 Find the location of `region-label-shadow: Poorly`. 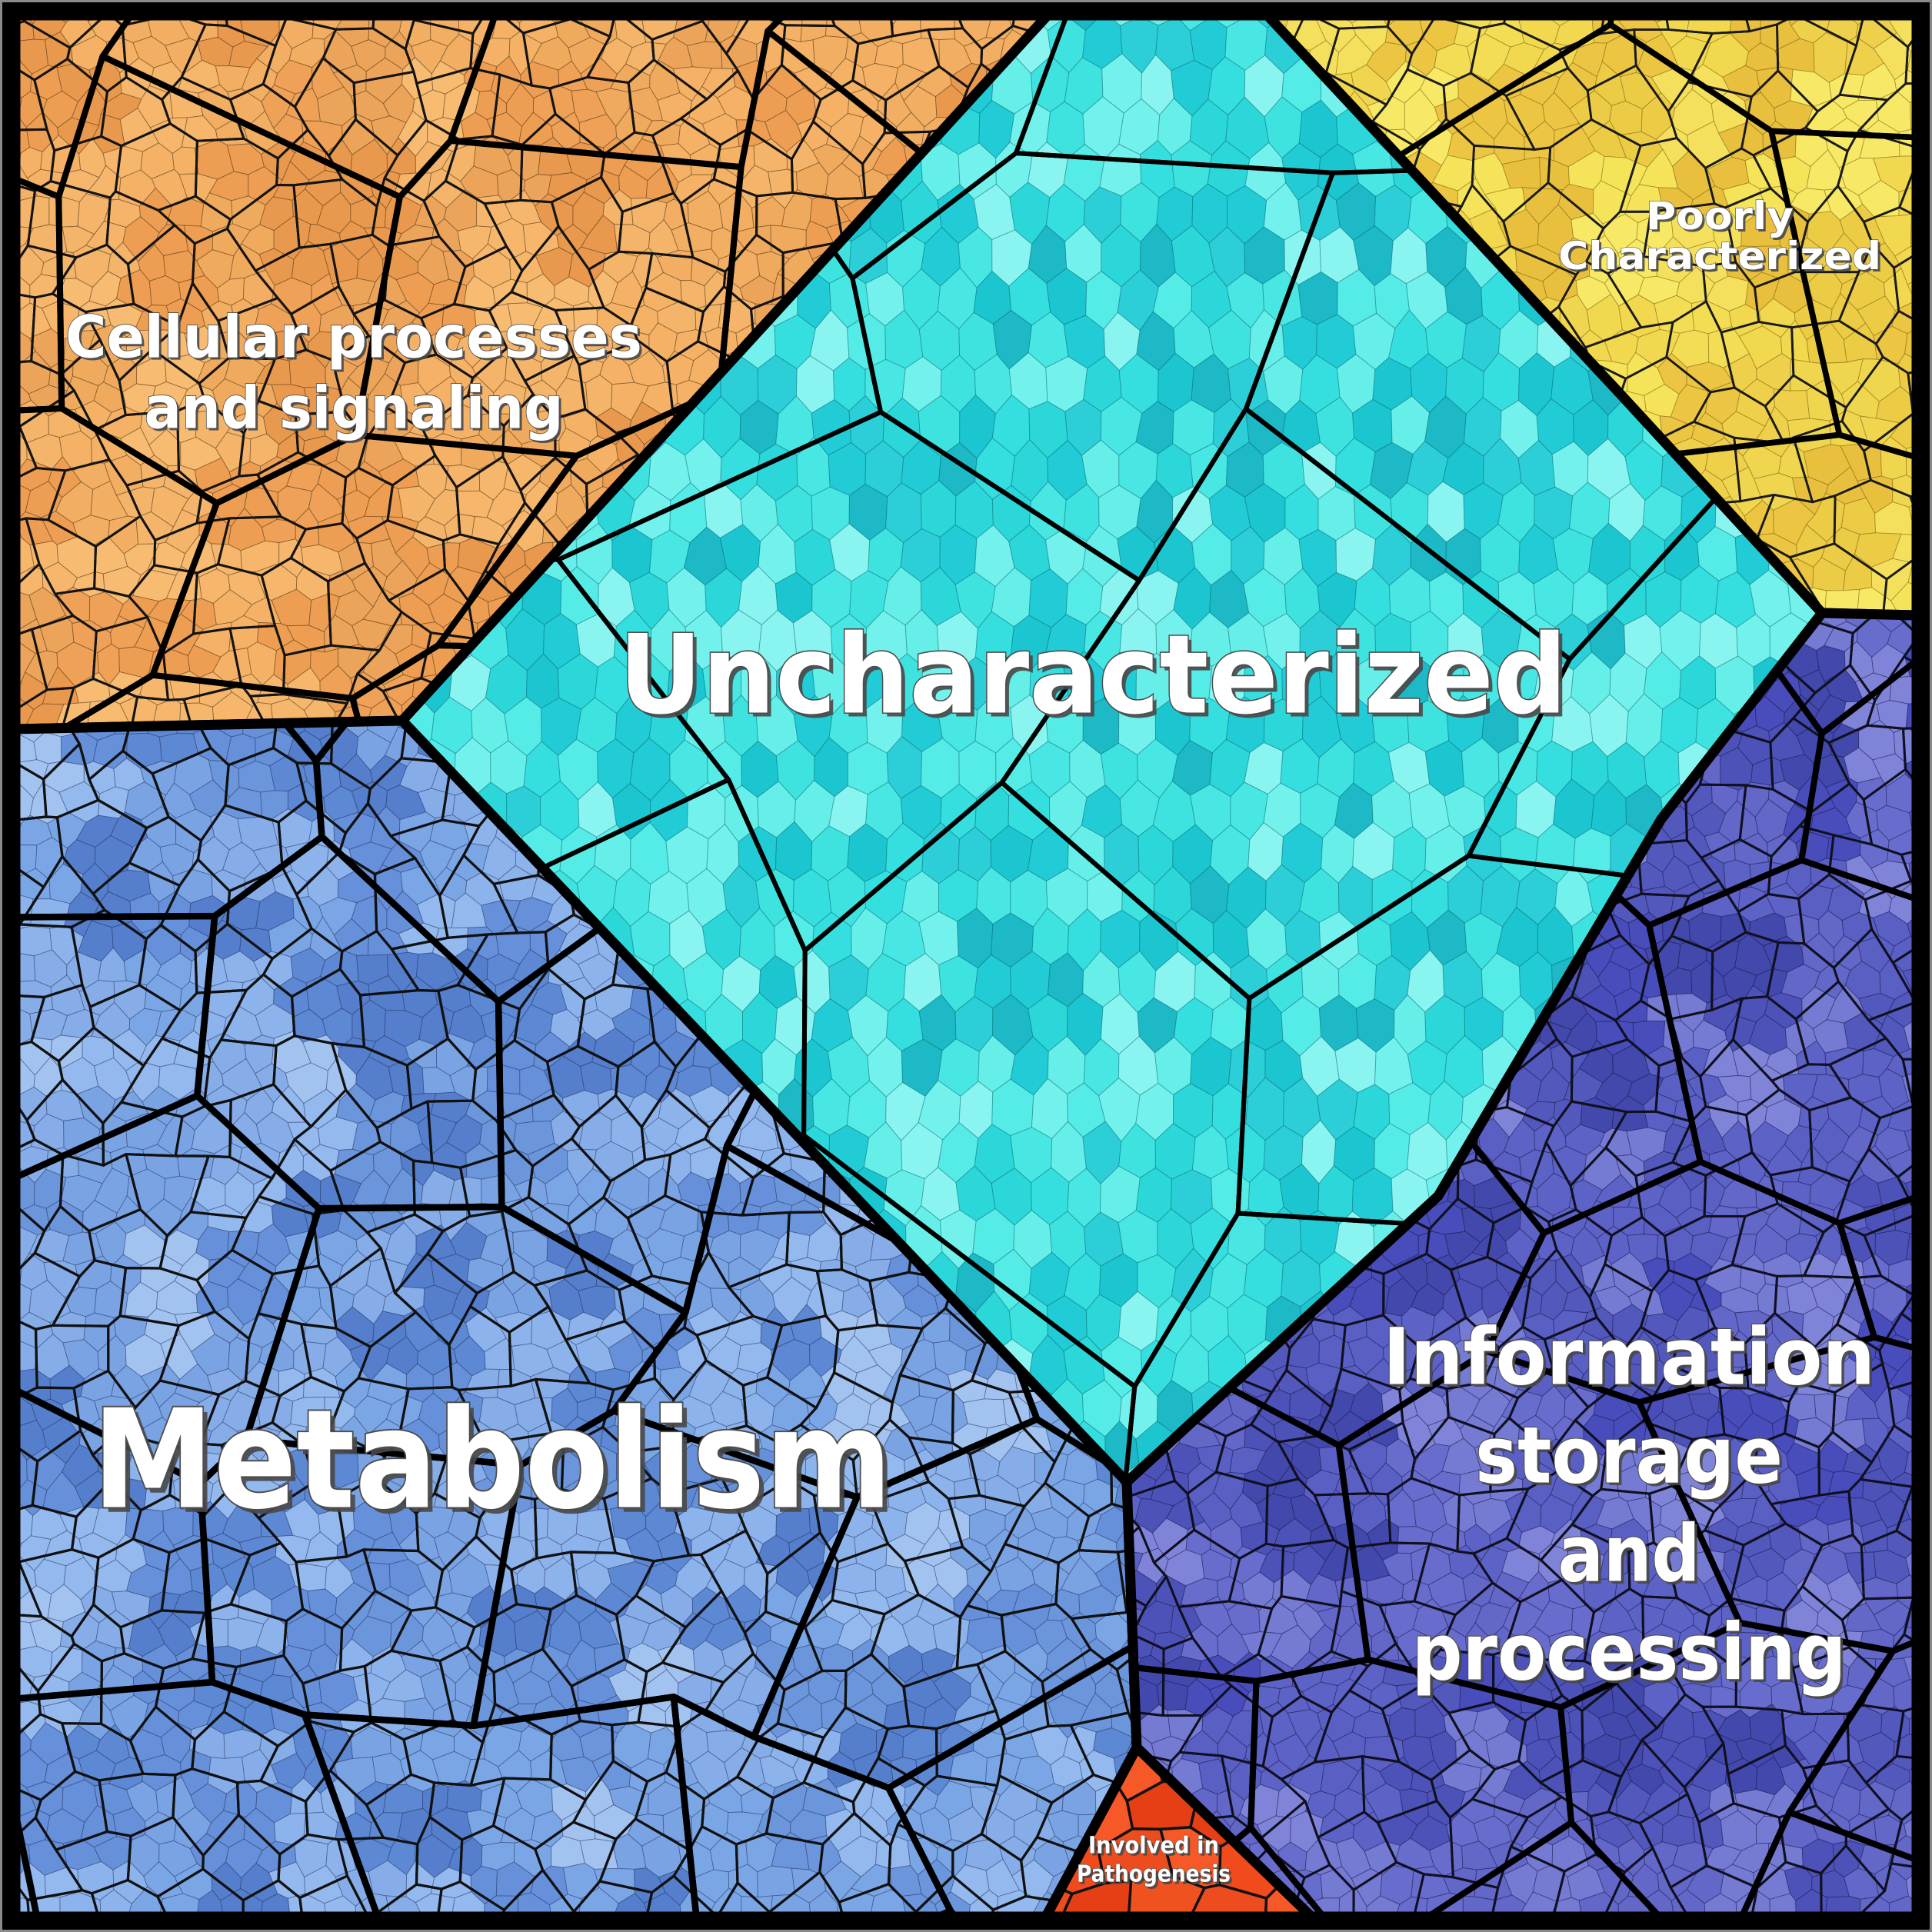

region-label-shadow: Poorly is located at coordinates (1722, 218).